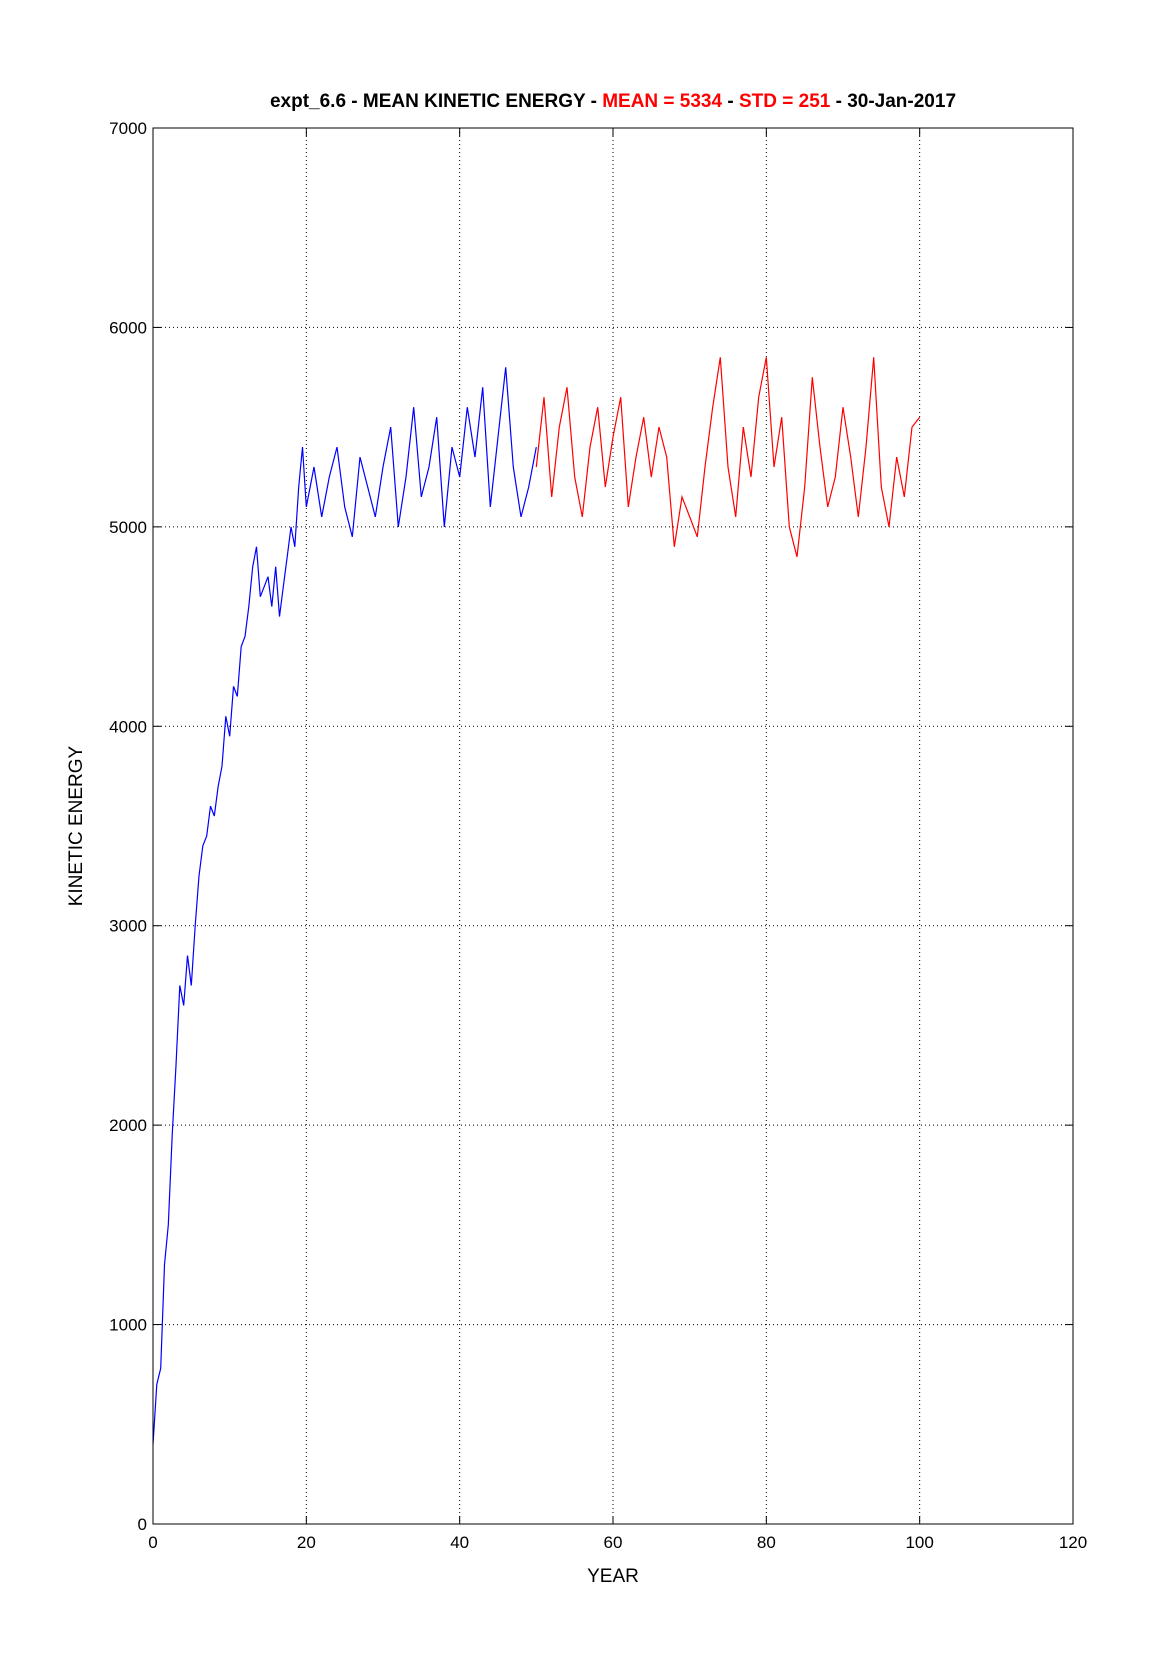 This screenshot has height=1679, width=1165. I want to click on x-tick-labels: 0 20 40 60 80 100 120, so click(617, 1542).